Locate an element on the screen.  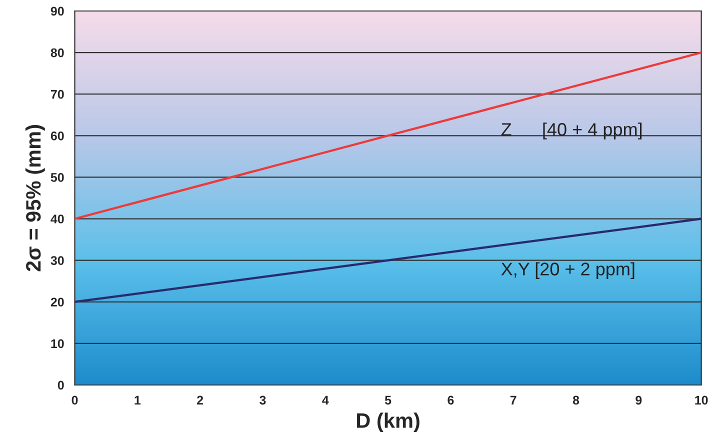
y-tick-label: 10 is located at coordinates (57, 343).